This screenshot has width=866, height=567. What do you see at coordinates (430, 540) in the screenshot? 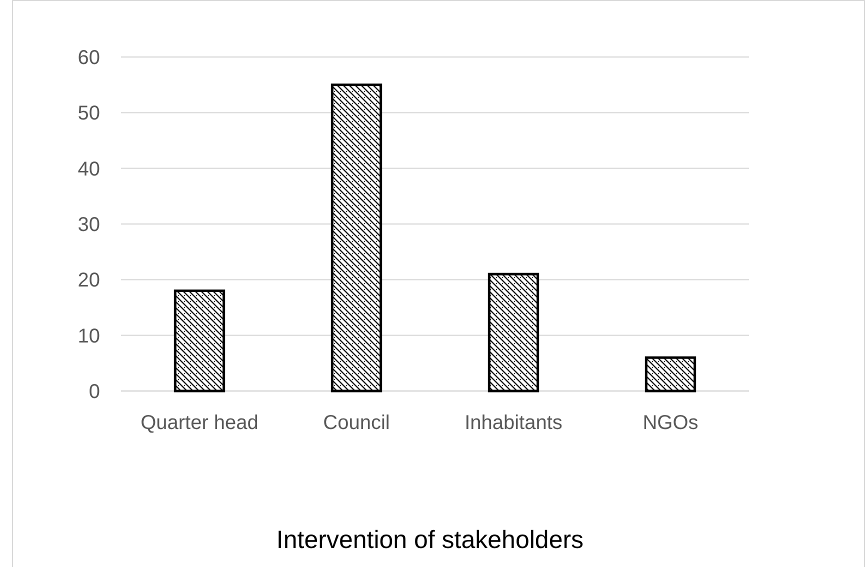
I see `text: Intervention of stakeholders` at bounding box center [430, 540].